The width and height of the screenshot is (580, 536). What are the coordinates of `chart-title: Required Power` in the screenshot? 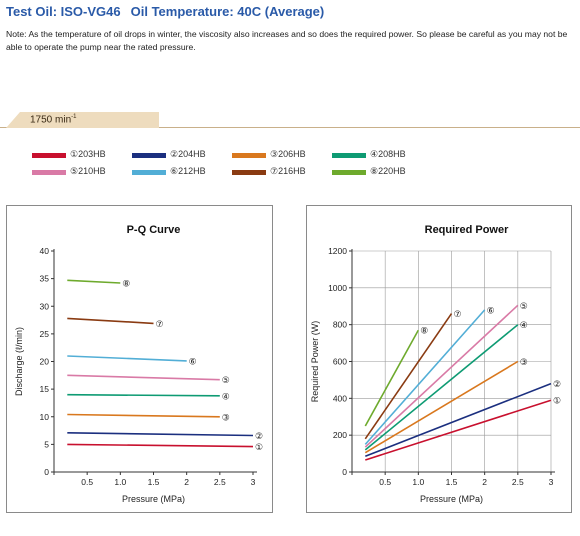 It's located at (467, 230).